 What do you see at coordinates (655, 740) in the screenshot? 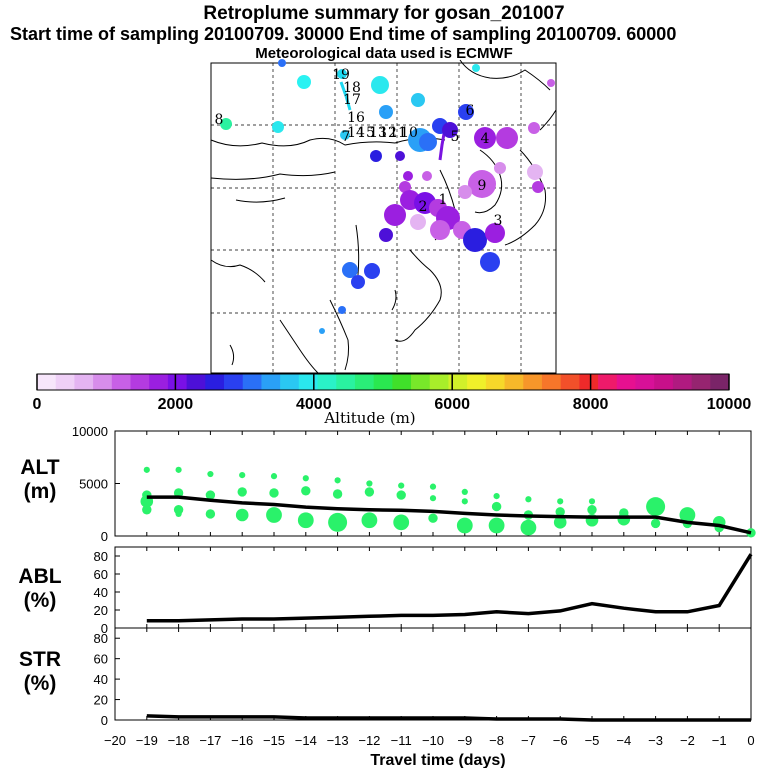
I see `x-tick-label: −3` at bounding box center [655, 740].